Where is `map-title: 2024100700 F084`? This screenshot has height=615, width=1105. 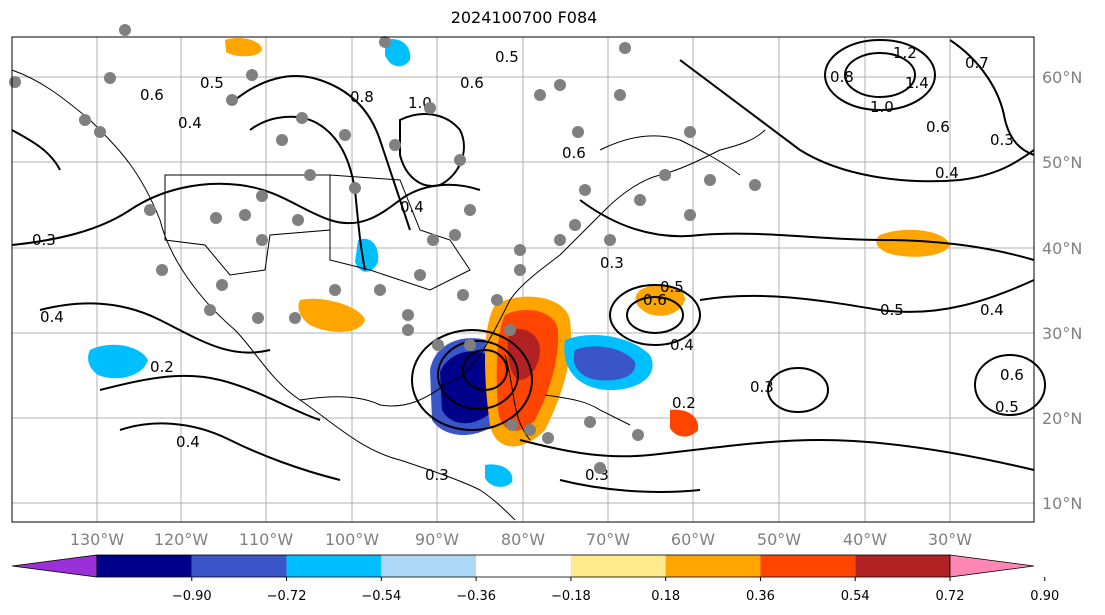 map-title: 2024100700 F084 is located at coordinates (524, 17).